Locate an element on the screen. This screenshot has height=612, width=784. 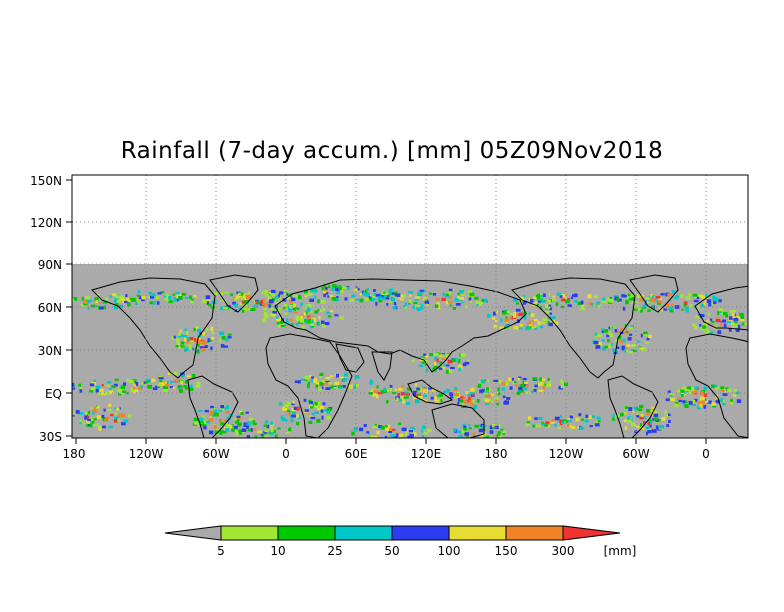
latitude-labels: 150N 120N 90N 60N 30N EQ 30S is located at coordinates (46, 309).